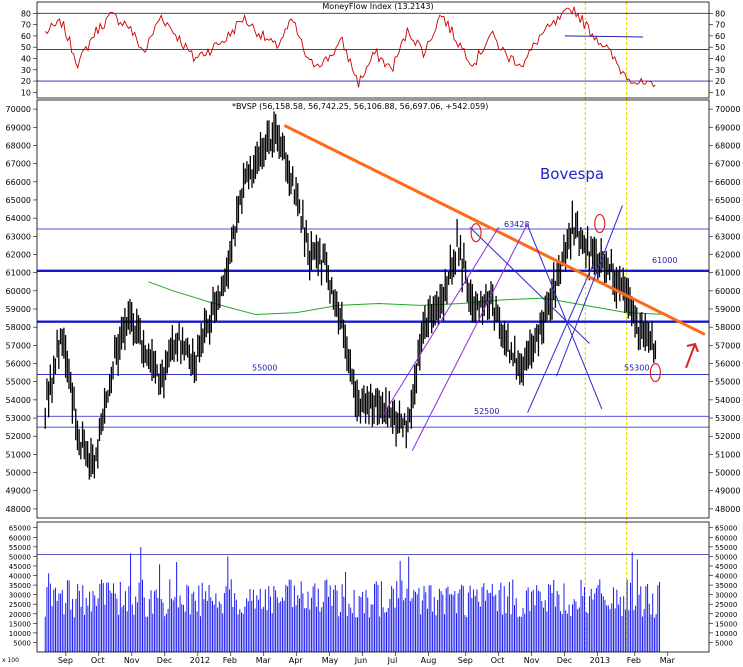  I want to click on price-tick-label-right: 59000, so click(727, 309).